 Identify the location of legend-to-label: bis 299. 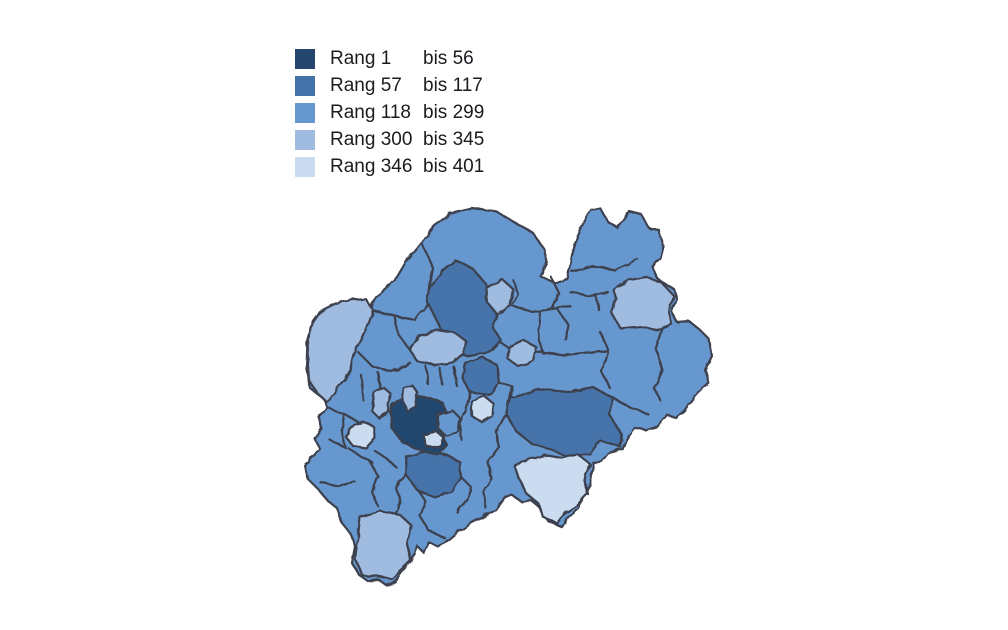
(454, 112).